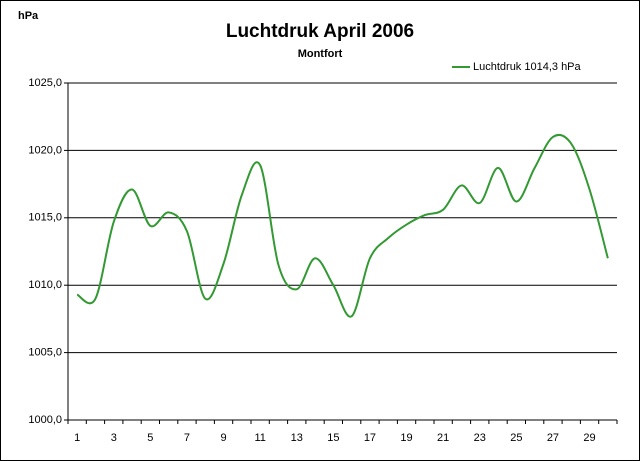 The height and width of the screenshot is (461, 640). What do you see at coordinates (114, 438) in the screenshot?
I see `x-tick-label: 3` at bounding box center [114, 438].